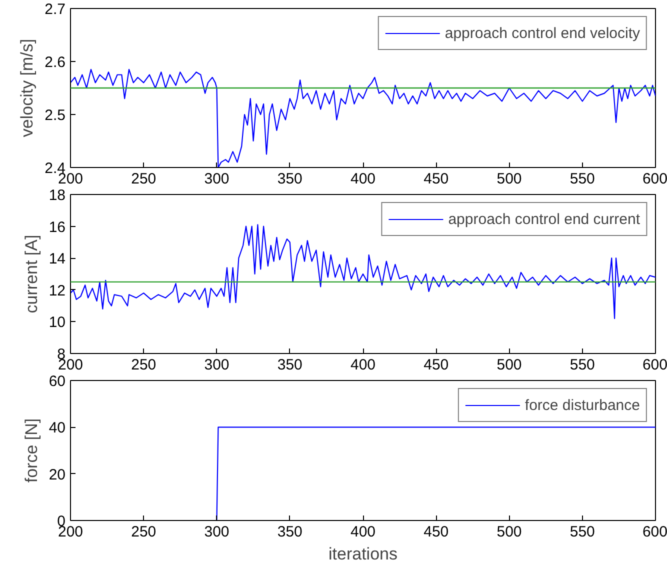 Image resolution: width=667 pixels, height=566 pixels. Describe the element at coordinates (31, 450) in the screenshot. I see `y-axis-title: force [N]` at that location.